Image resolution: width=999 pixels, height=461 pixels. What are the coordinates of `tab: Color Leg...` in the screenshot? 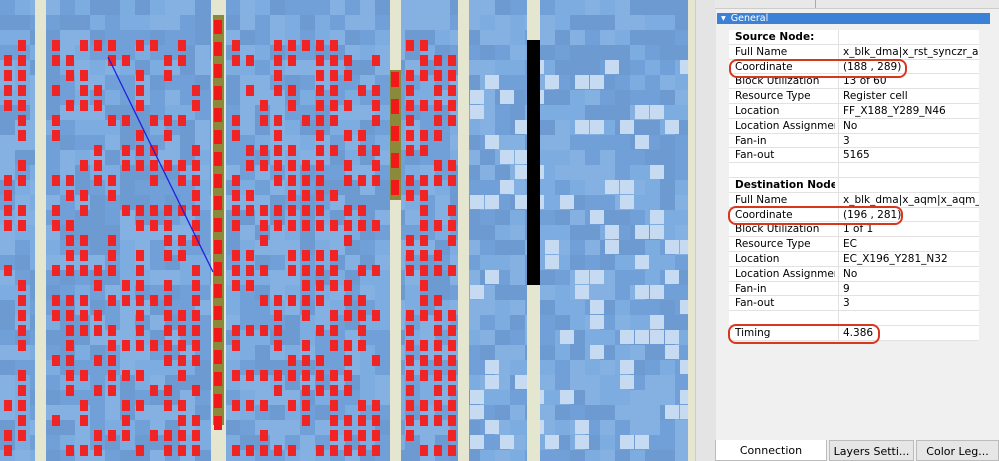 It's located at (957, 450).